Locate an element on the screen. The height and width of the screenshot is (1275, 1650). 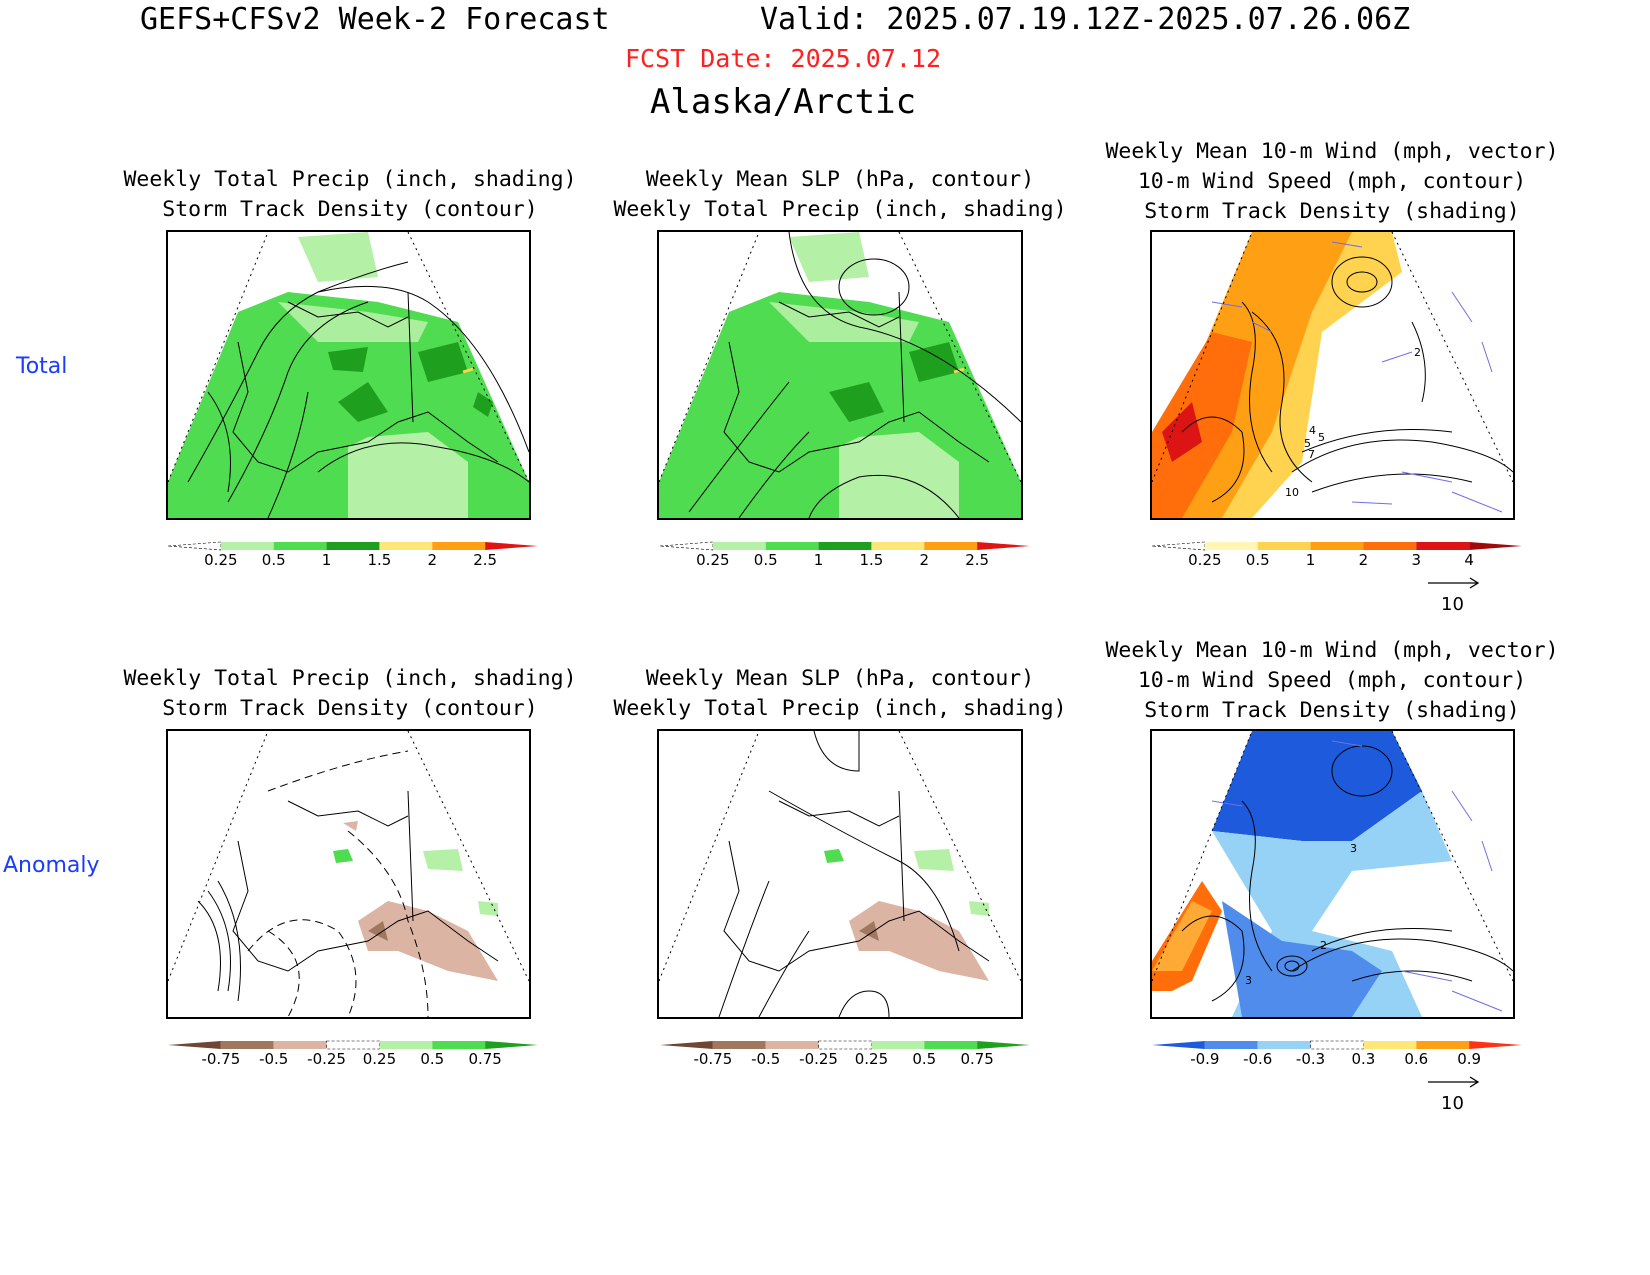
colorbar-tick-label: -0.5 is located at coordinates (765, 1059).